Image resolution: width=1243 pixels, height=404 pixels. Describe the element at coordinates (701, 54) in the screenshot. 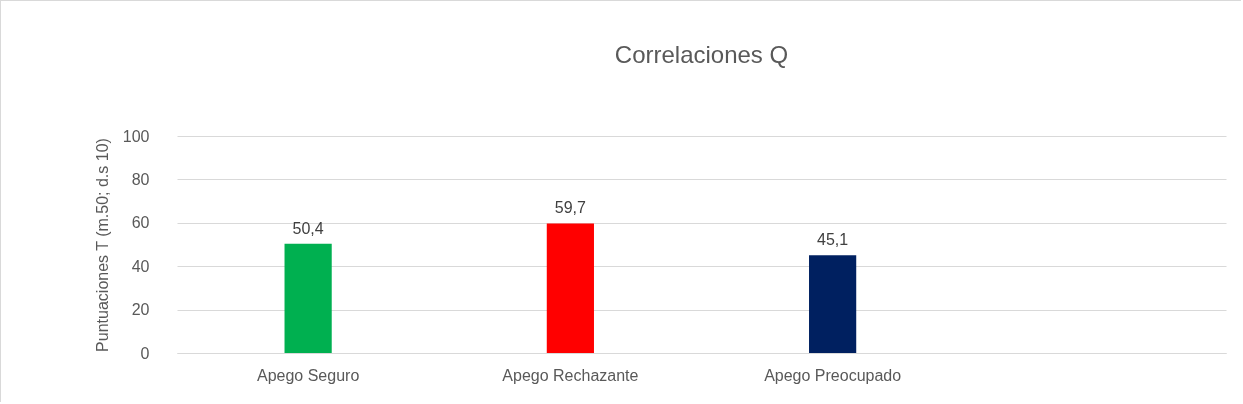

I see `chart-title: Correlaciones Q` at that location.